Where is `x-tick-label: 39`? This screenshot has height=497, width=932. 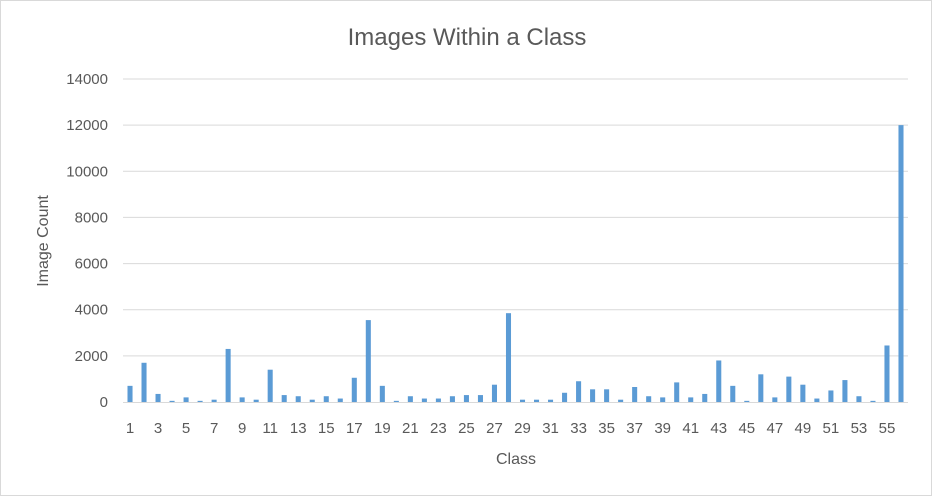 x-tick-label: 39 is located at coordinates (662, 428).